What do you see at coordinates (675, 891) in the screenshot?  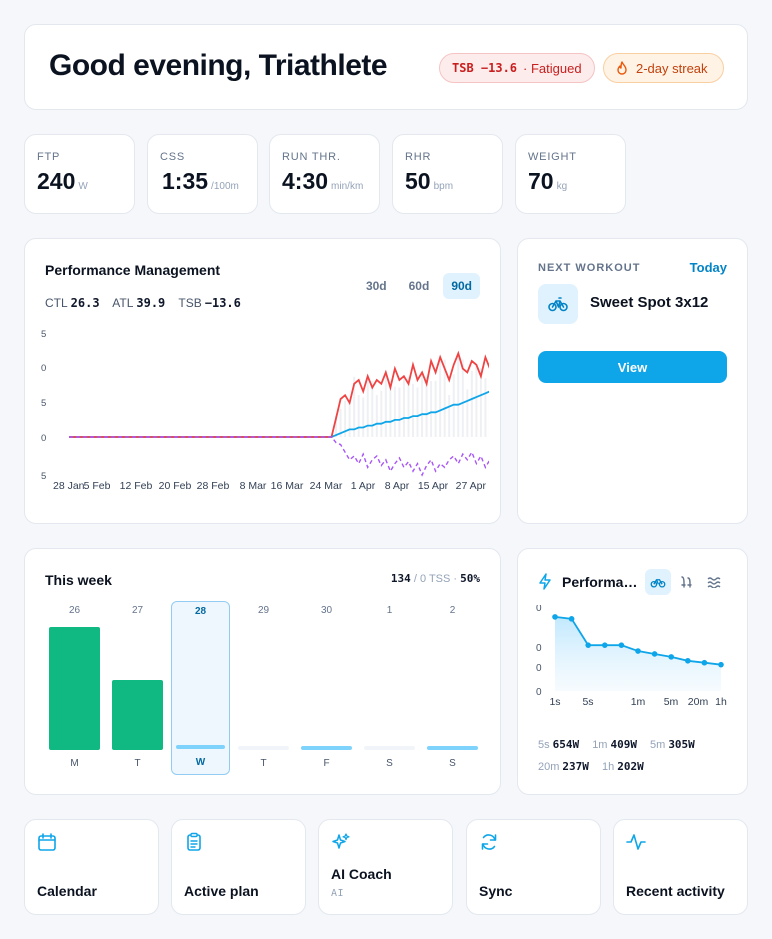 I see `quick-link-label: Recent activity` at bounding box center [675, 891].